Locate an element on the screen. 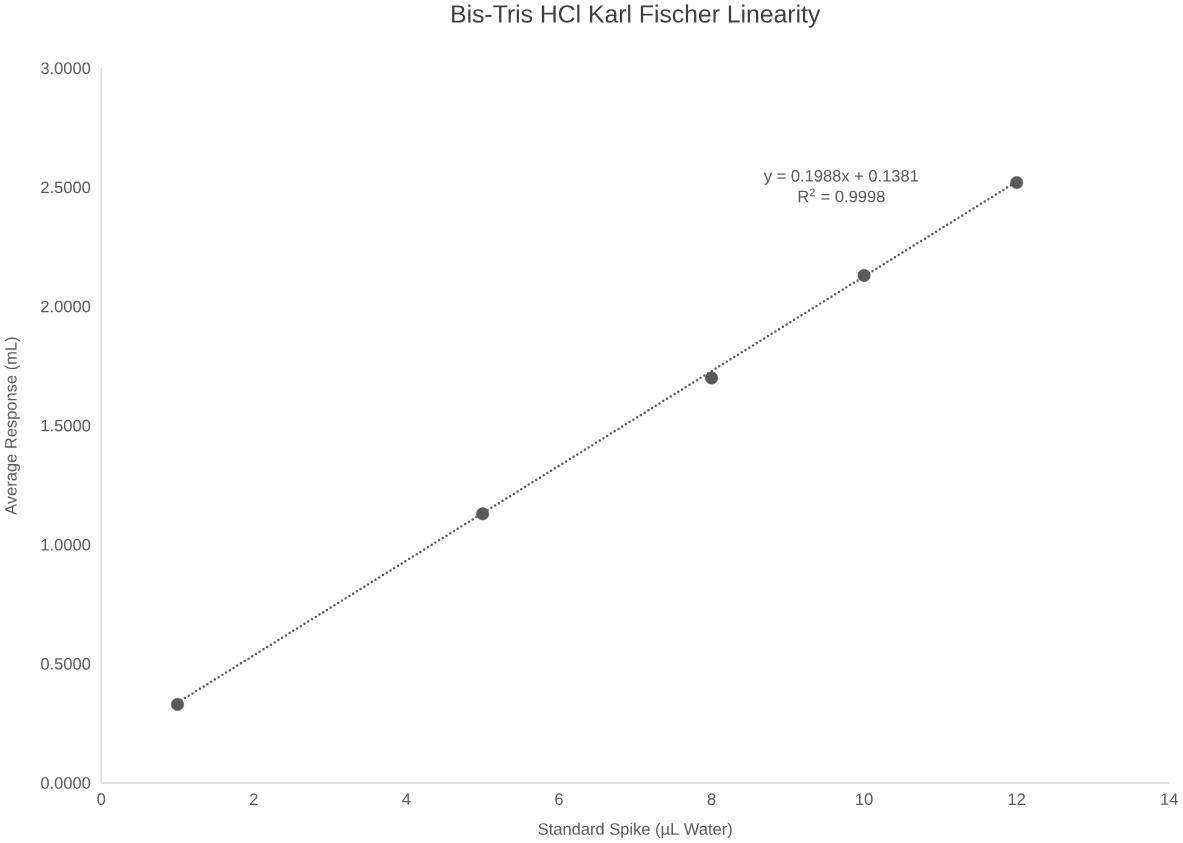  annotation: y = 0.1988x + 0.1381 is located at coordinates (841, 178).